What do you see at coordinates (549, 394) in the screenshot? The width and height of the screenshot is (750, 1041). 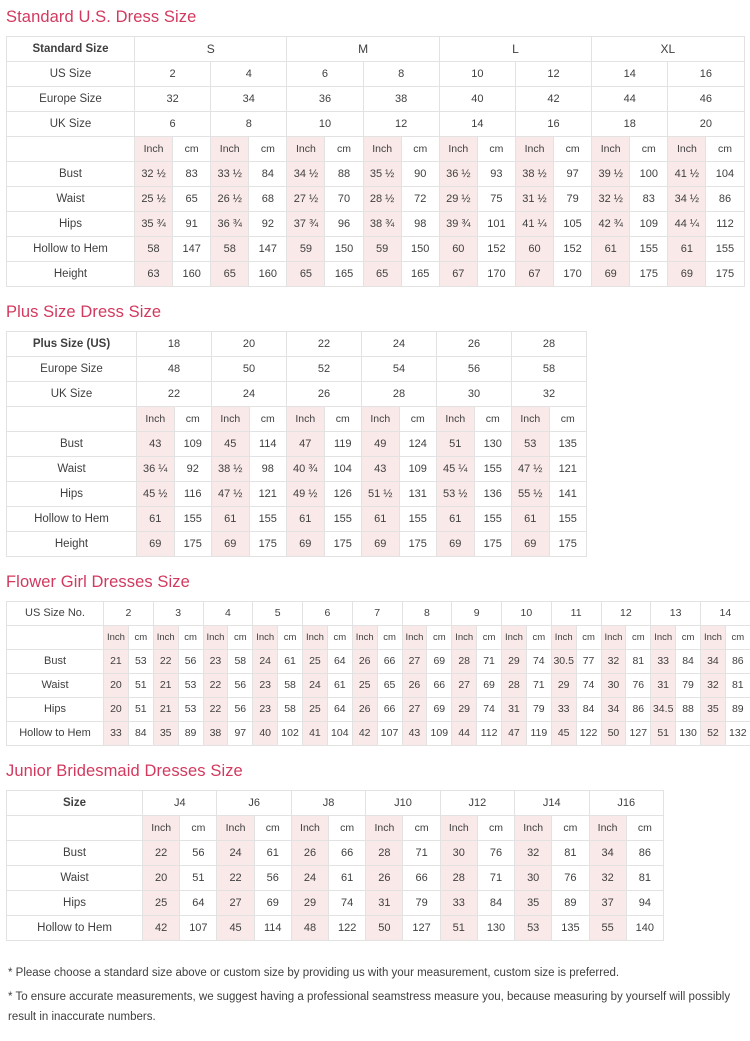 I see `size-value: 32` at bounding box center [549, 394].